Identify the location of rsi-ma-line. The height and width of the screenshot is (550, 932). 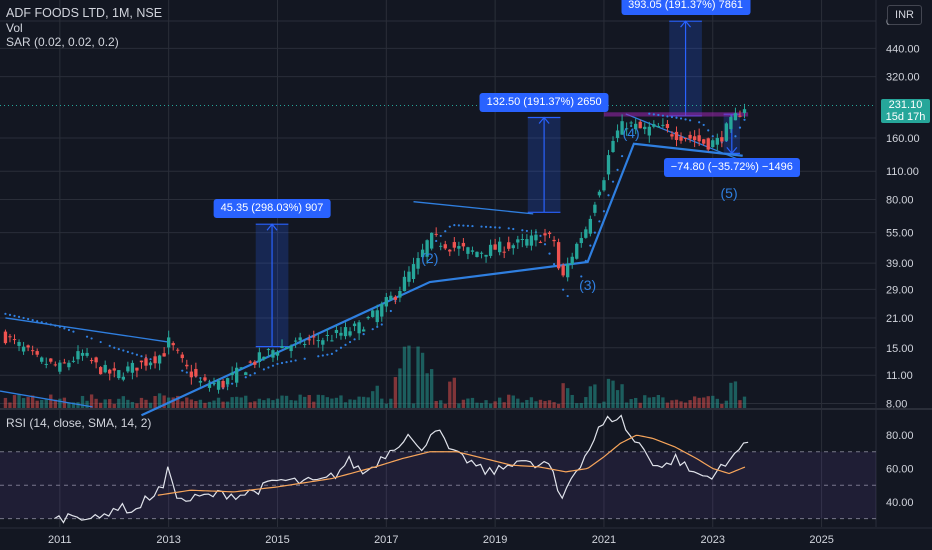
(451, 465).